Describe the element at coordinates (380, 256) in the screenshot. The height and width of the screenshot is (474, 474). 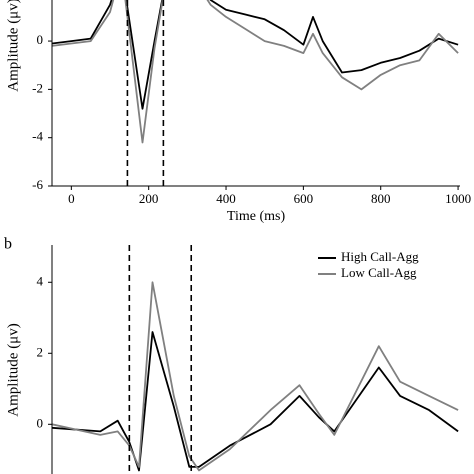
I see `legend-label: High Call-Agg` at that location.